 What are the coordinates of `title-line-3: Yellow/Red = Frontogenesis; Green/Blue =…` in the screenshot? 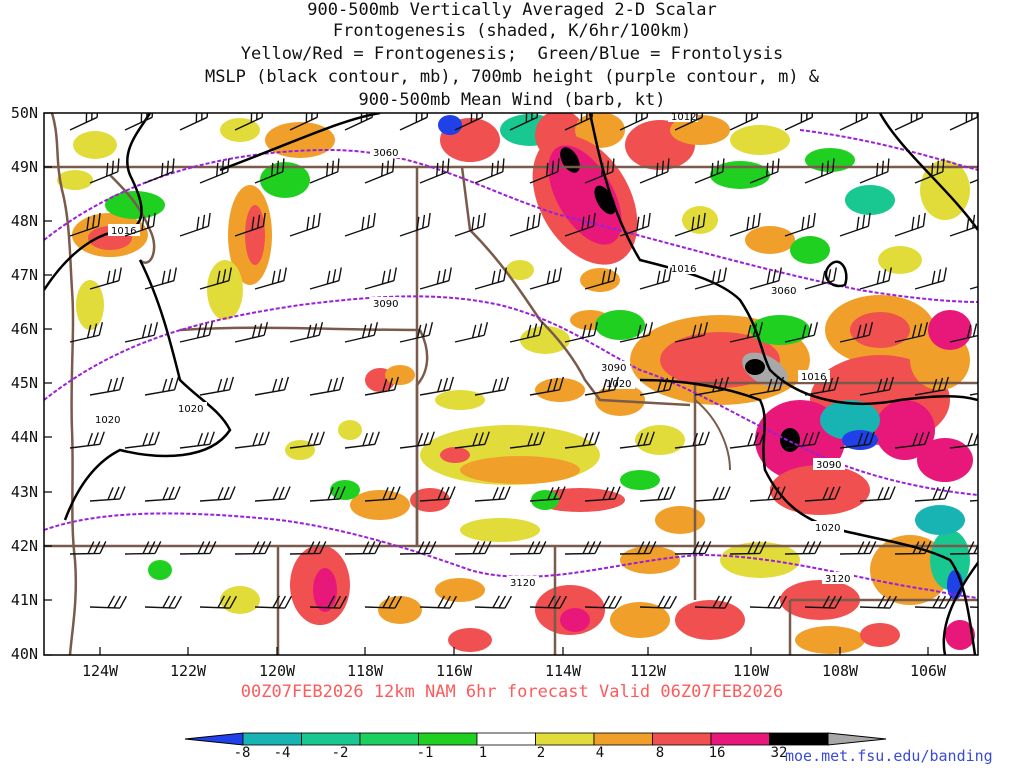 It's located at (512, 54).